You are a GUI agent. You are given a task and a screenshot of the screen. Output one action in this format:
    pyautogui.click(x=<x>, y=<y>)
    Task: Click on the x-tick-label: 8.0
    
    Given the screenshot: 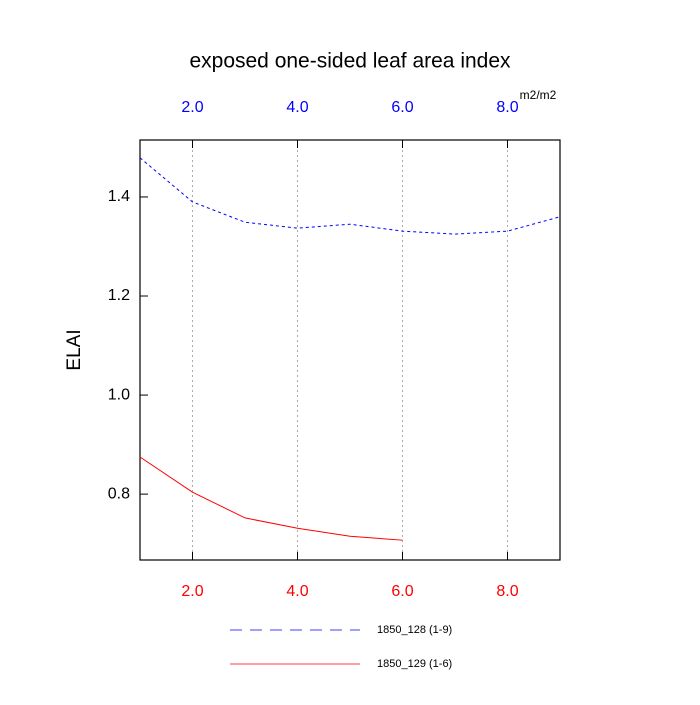 What is the action you would take?
    pyautogui.click(x=507, y=591)
    